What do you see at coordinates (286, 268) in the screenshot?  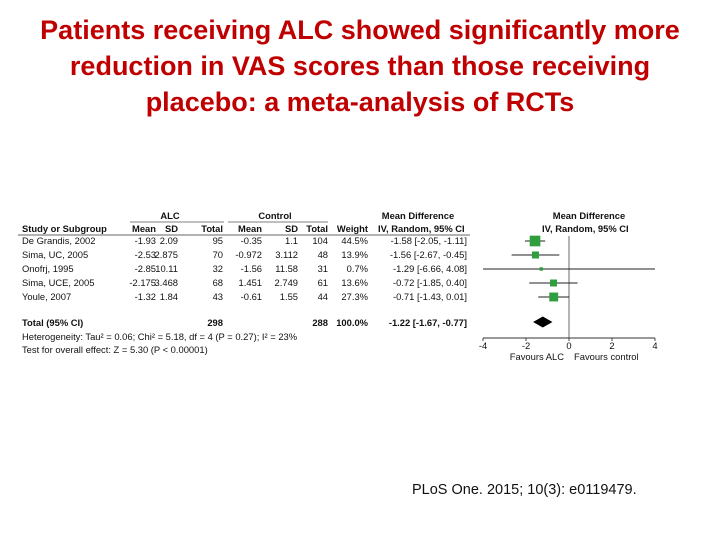 I see `study-value: 11.58` at bounding box center [286, 268].